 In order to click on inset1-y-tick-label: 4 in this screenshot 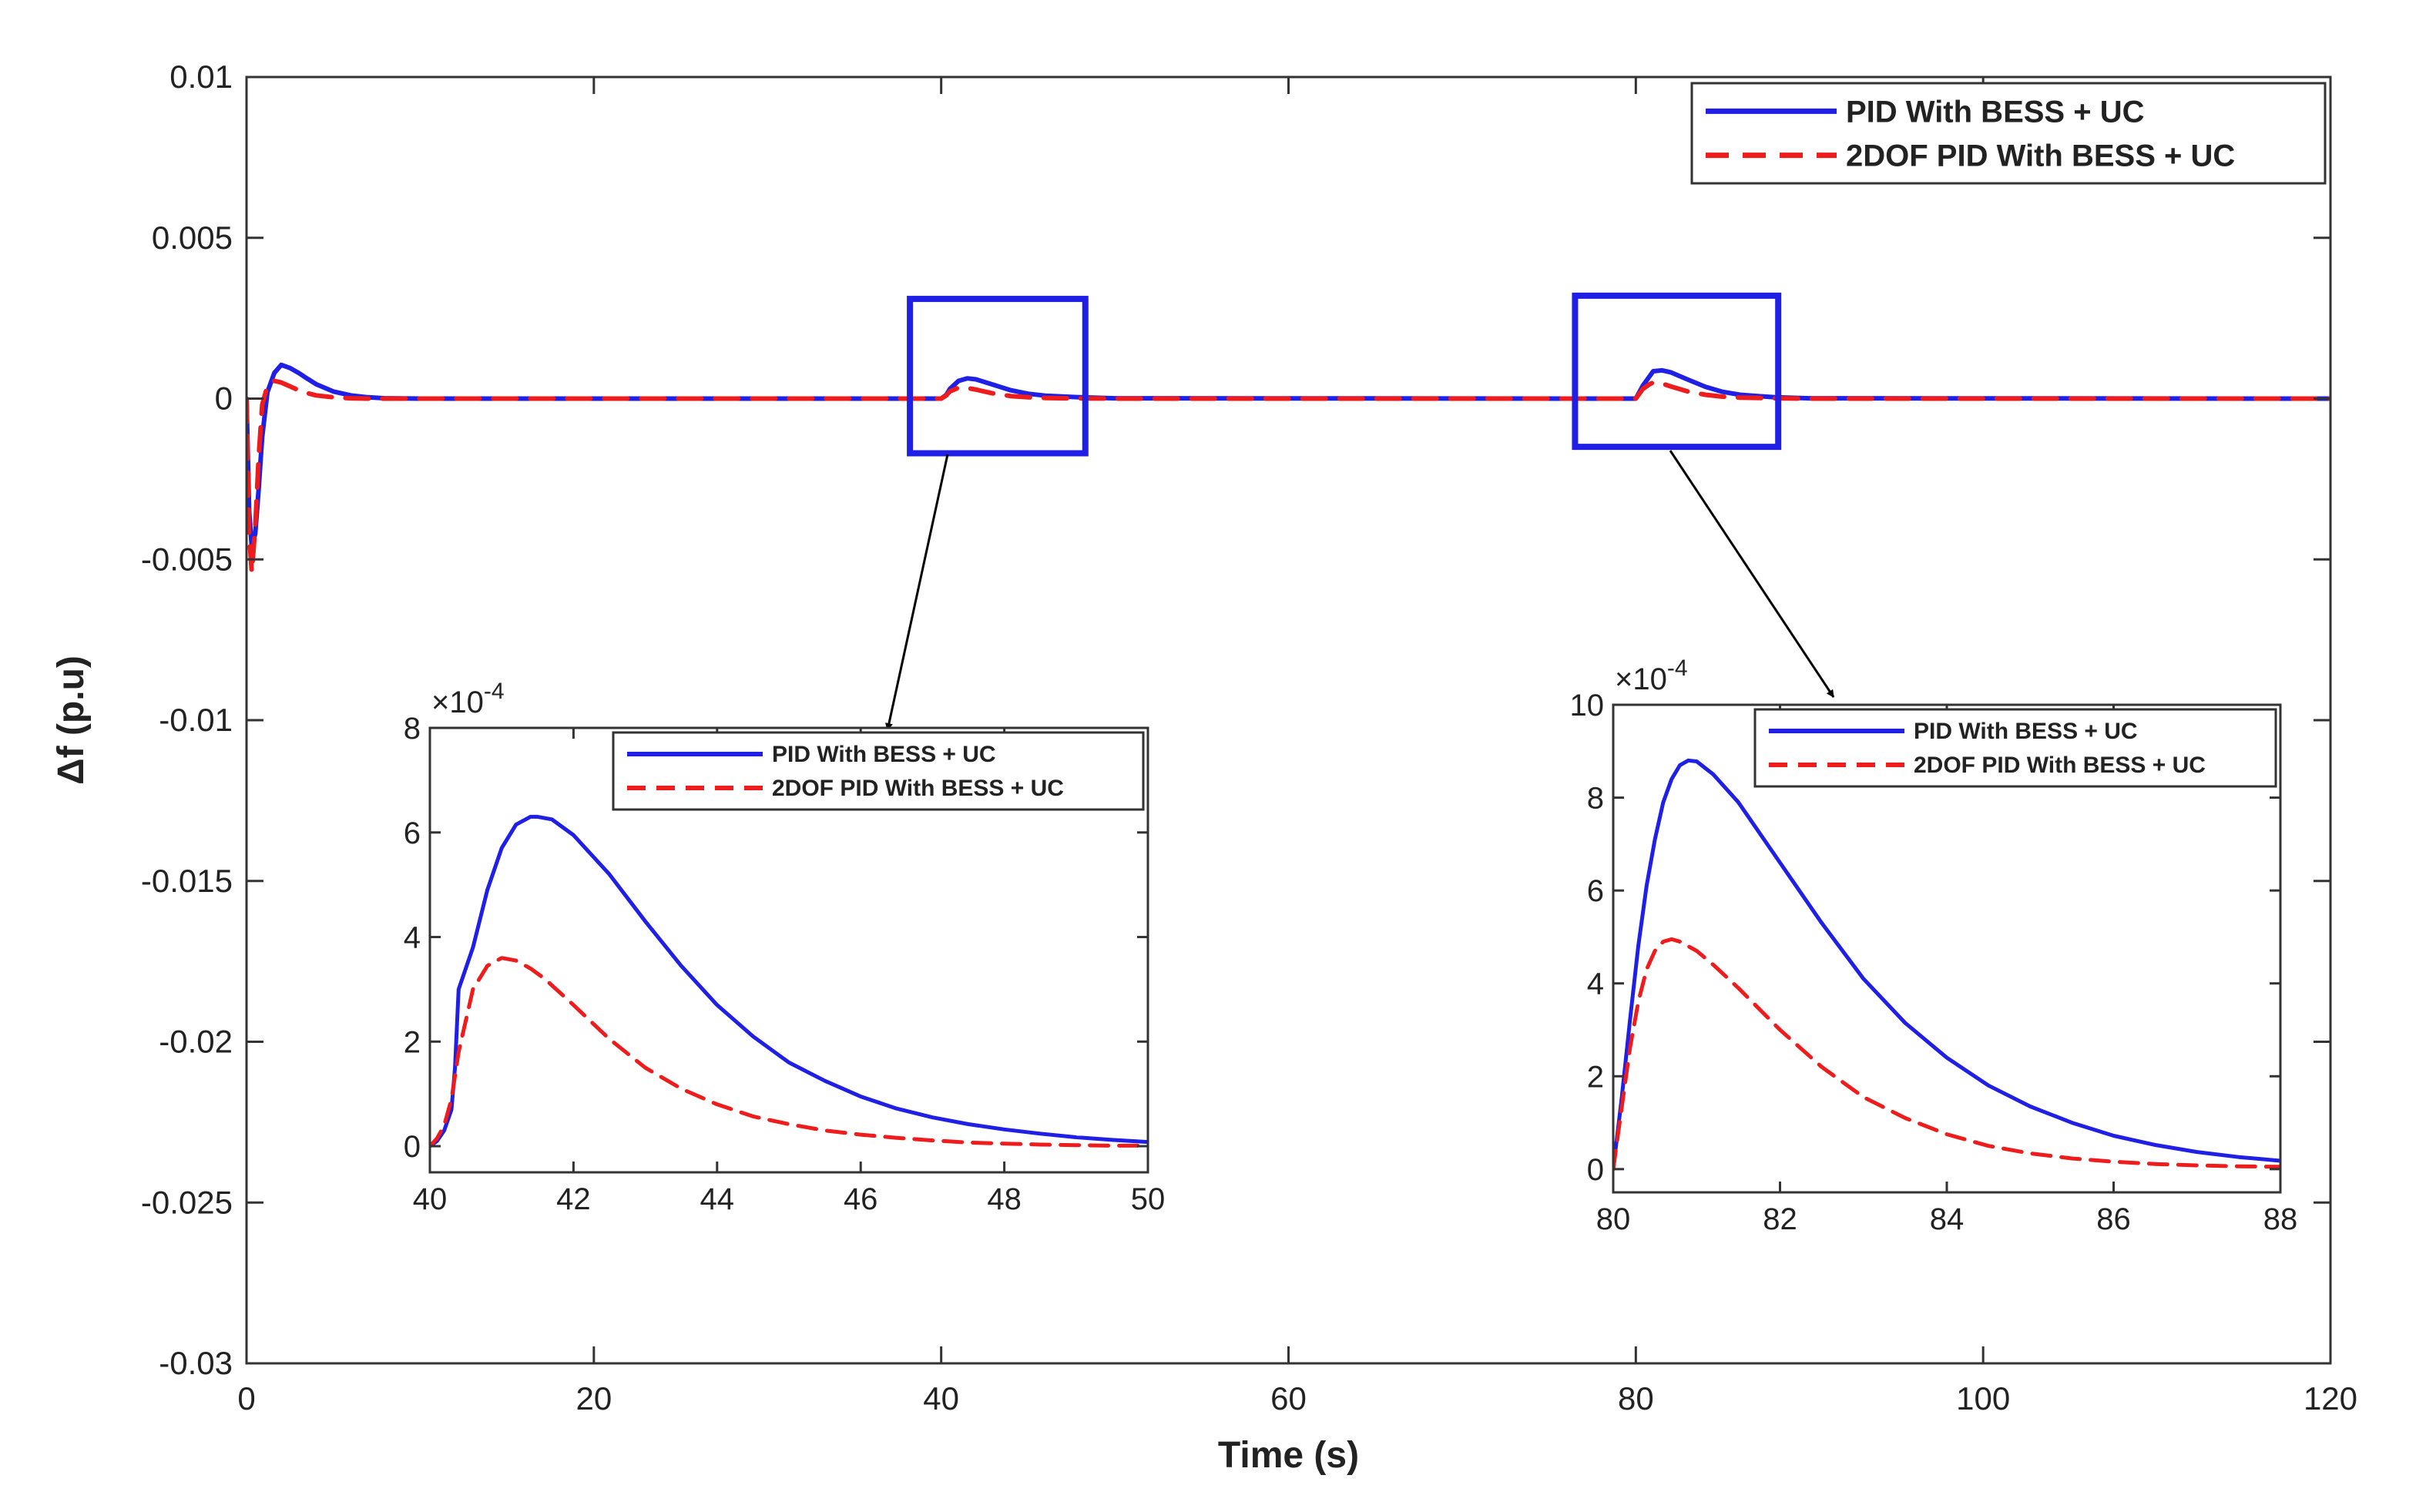, I will do `click(412, 938)`.